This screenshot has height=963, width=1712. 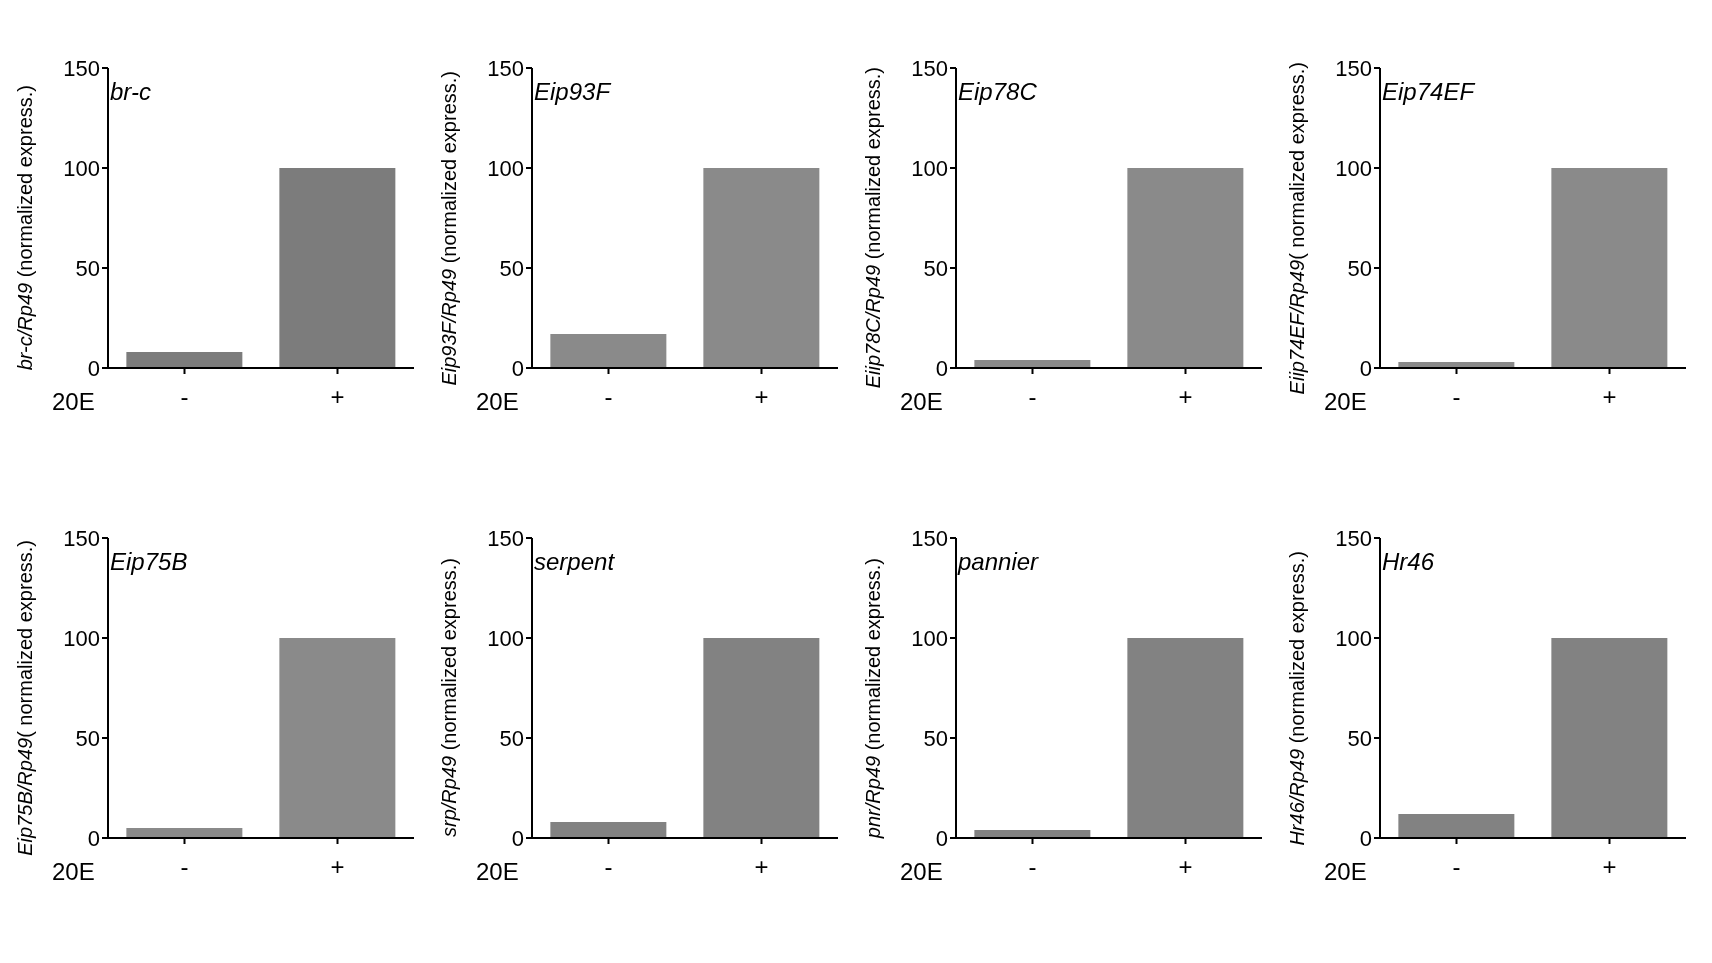 I want to click on chart-title: Eip78C, so click(x=997, y=92).